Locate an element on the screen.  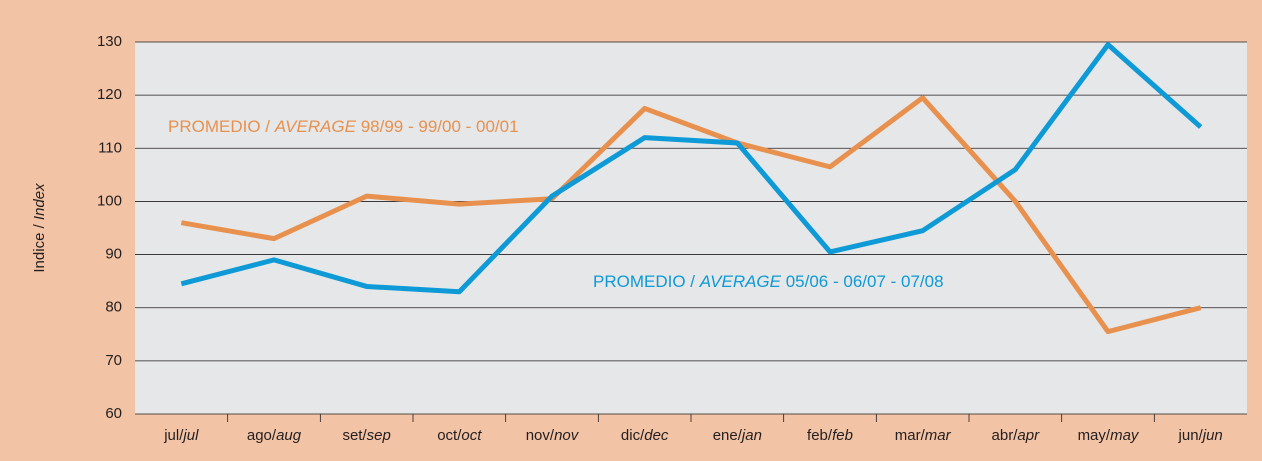
x-tick-label: abr/apr is located at coordinates (1016, 435).